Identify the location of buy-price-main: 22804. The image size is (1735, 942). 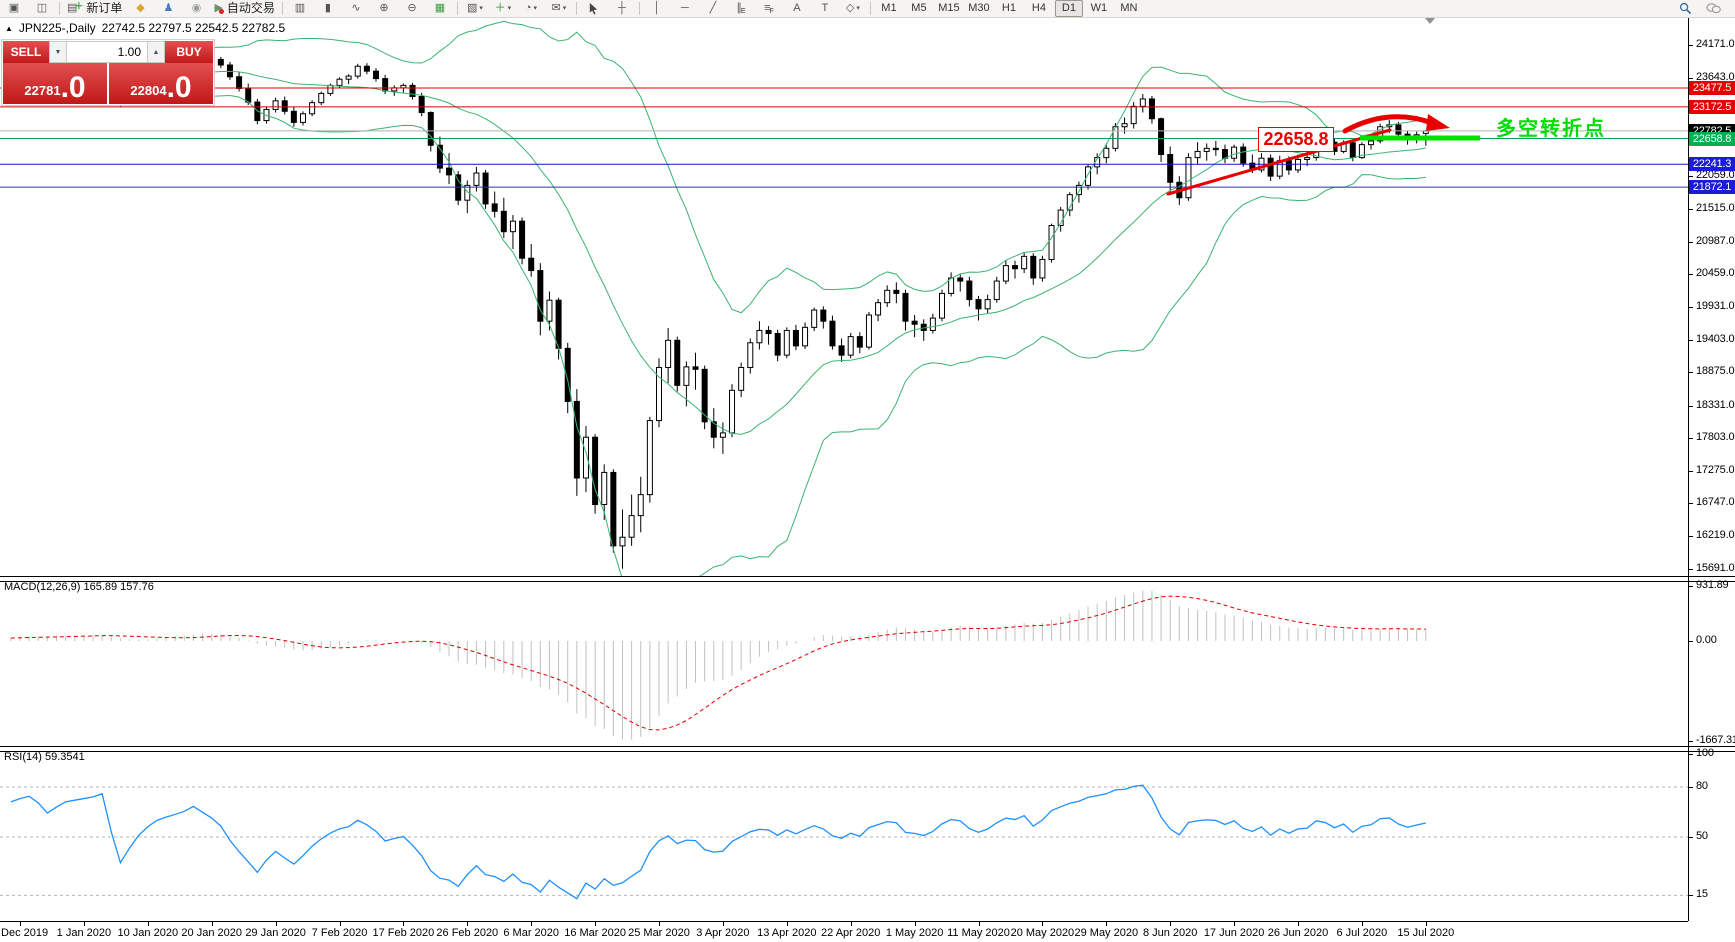
(148, 90).